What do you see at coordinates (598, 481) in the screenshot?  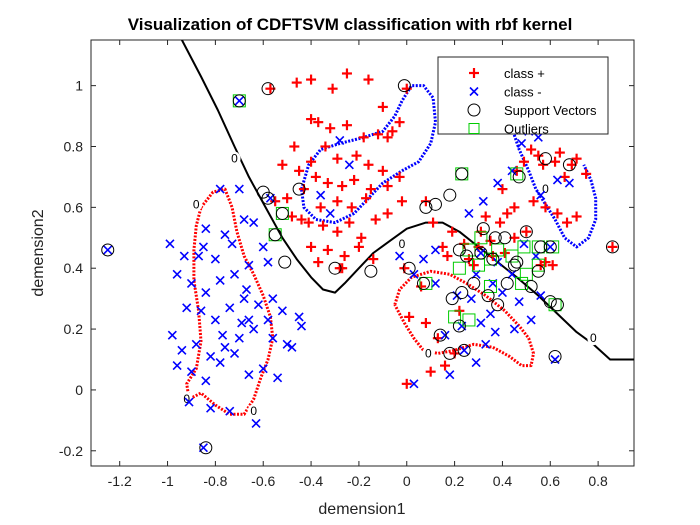 I see `x-tick-label: 0.8` at bounding box center [598, 481].